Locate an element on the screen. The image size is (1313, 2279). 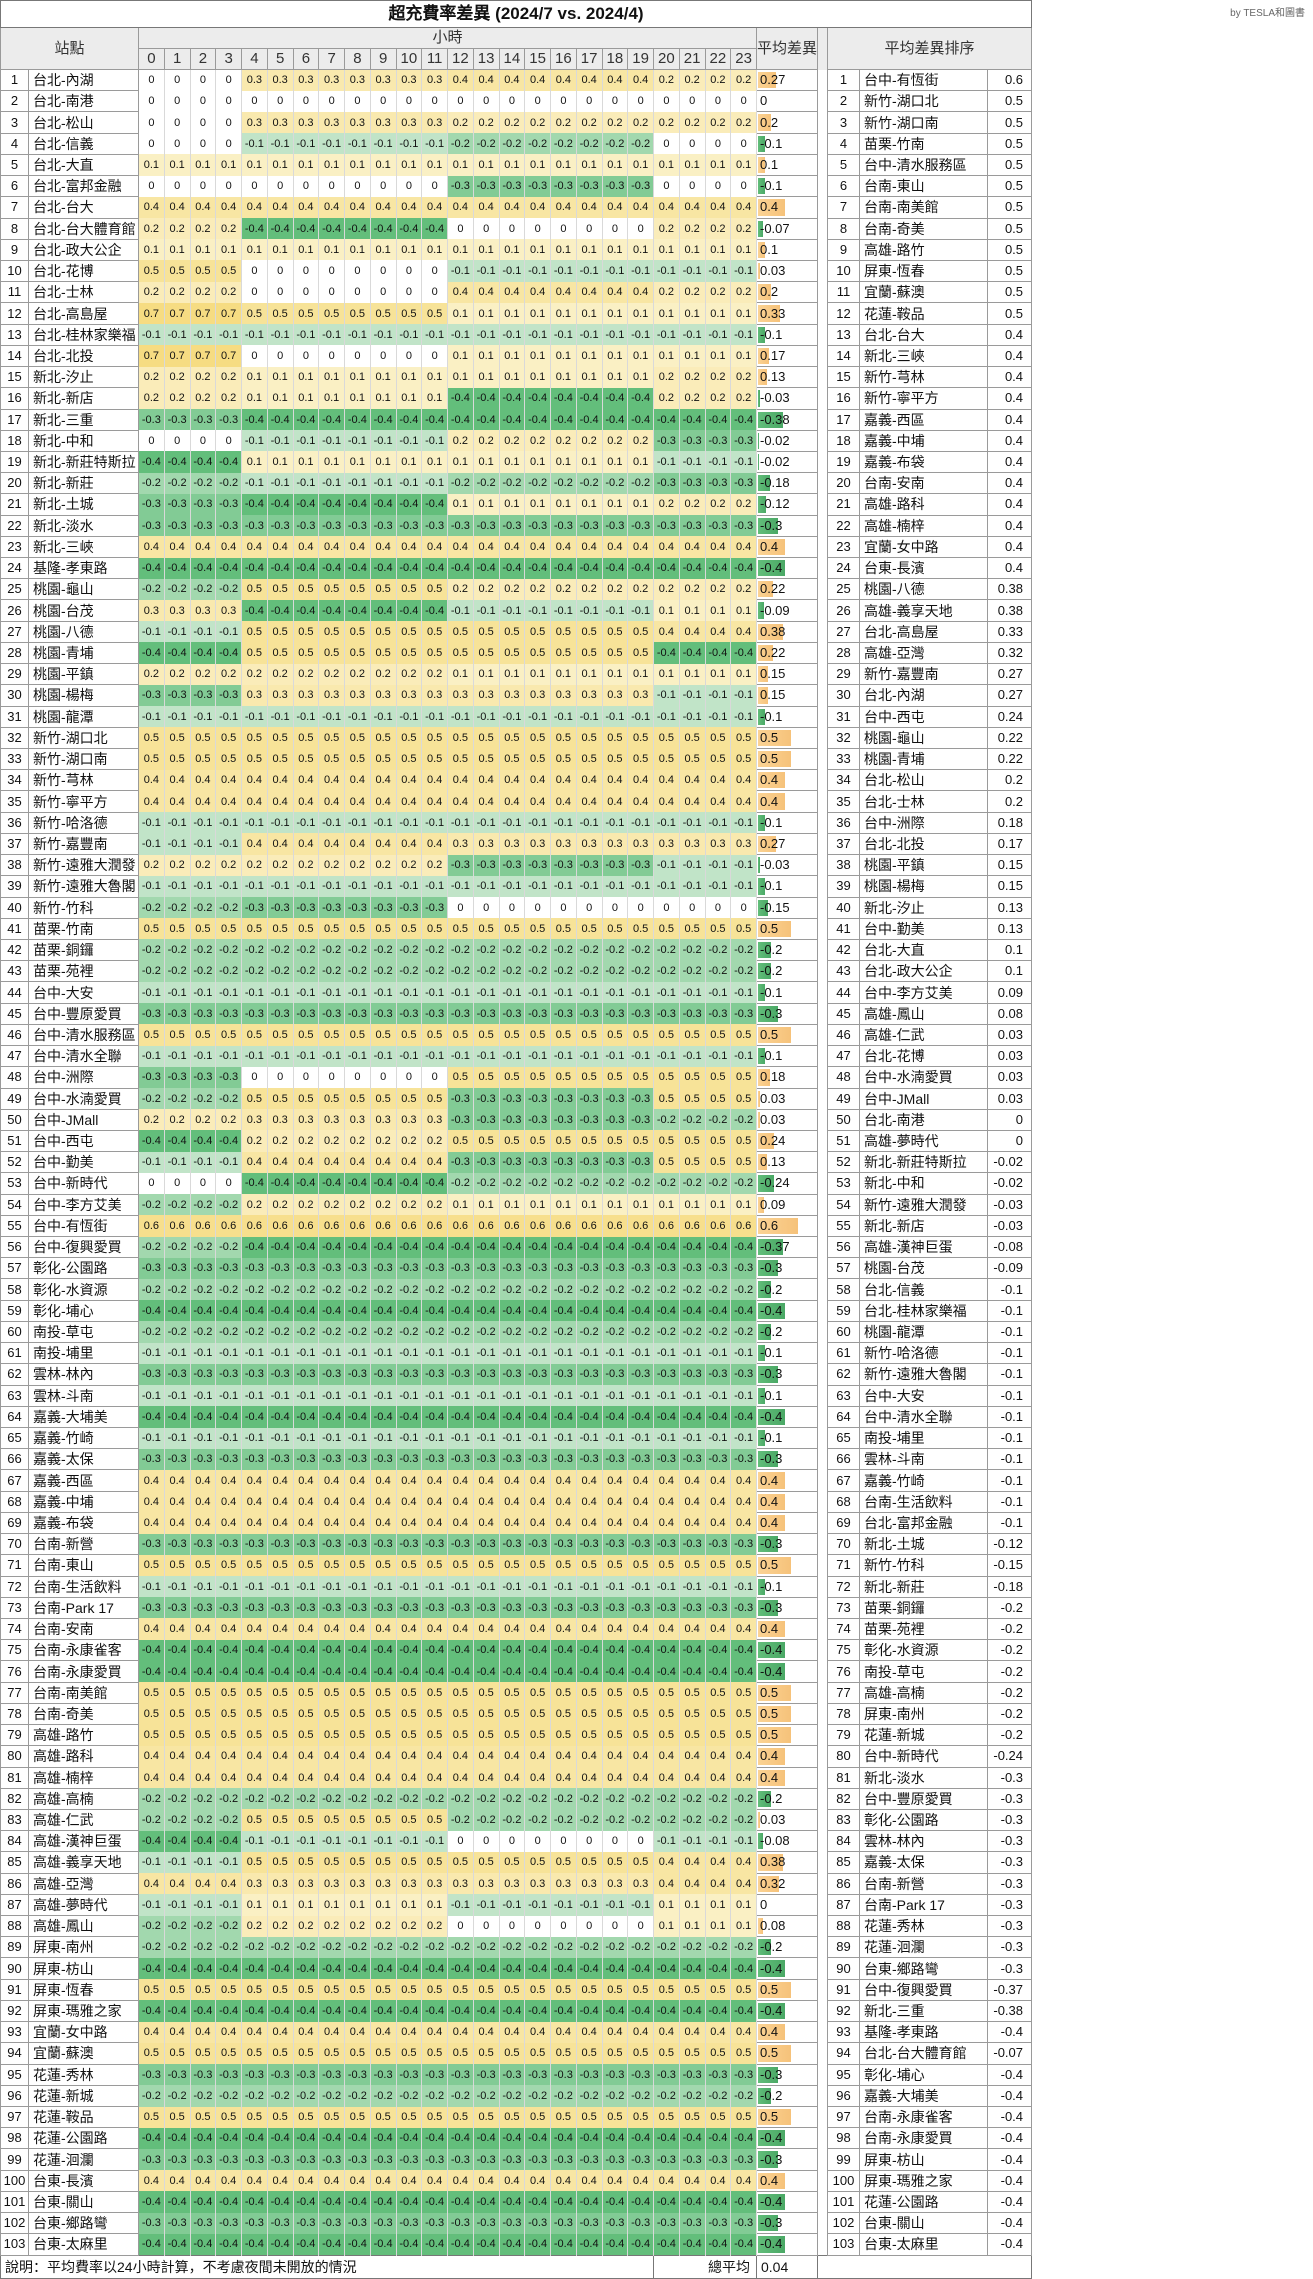
rank-avg-value: -0.37 is located at coordinates (1010, 1989).